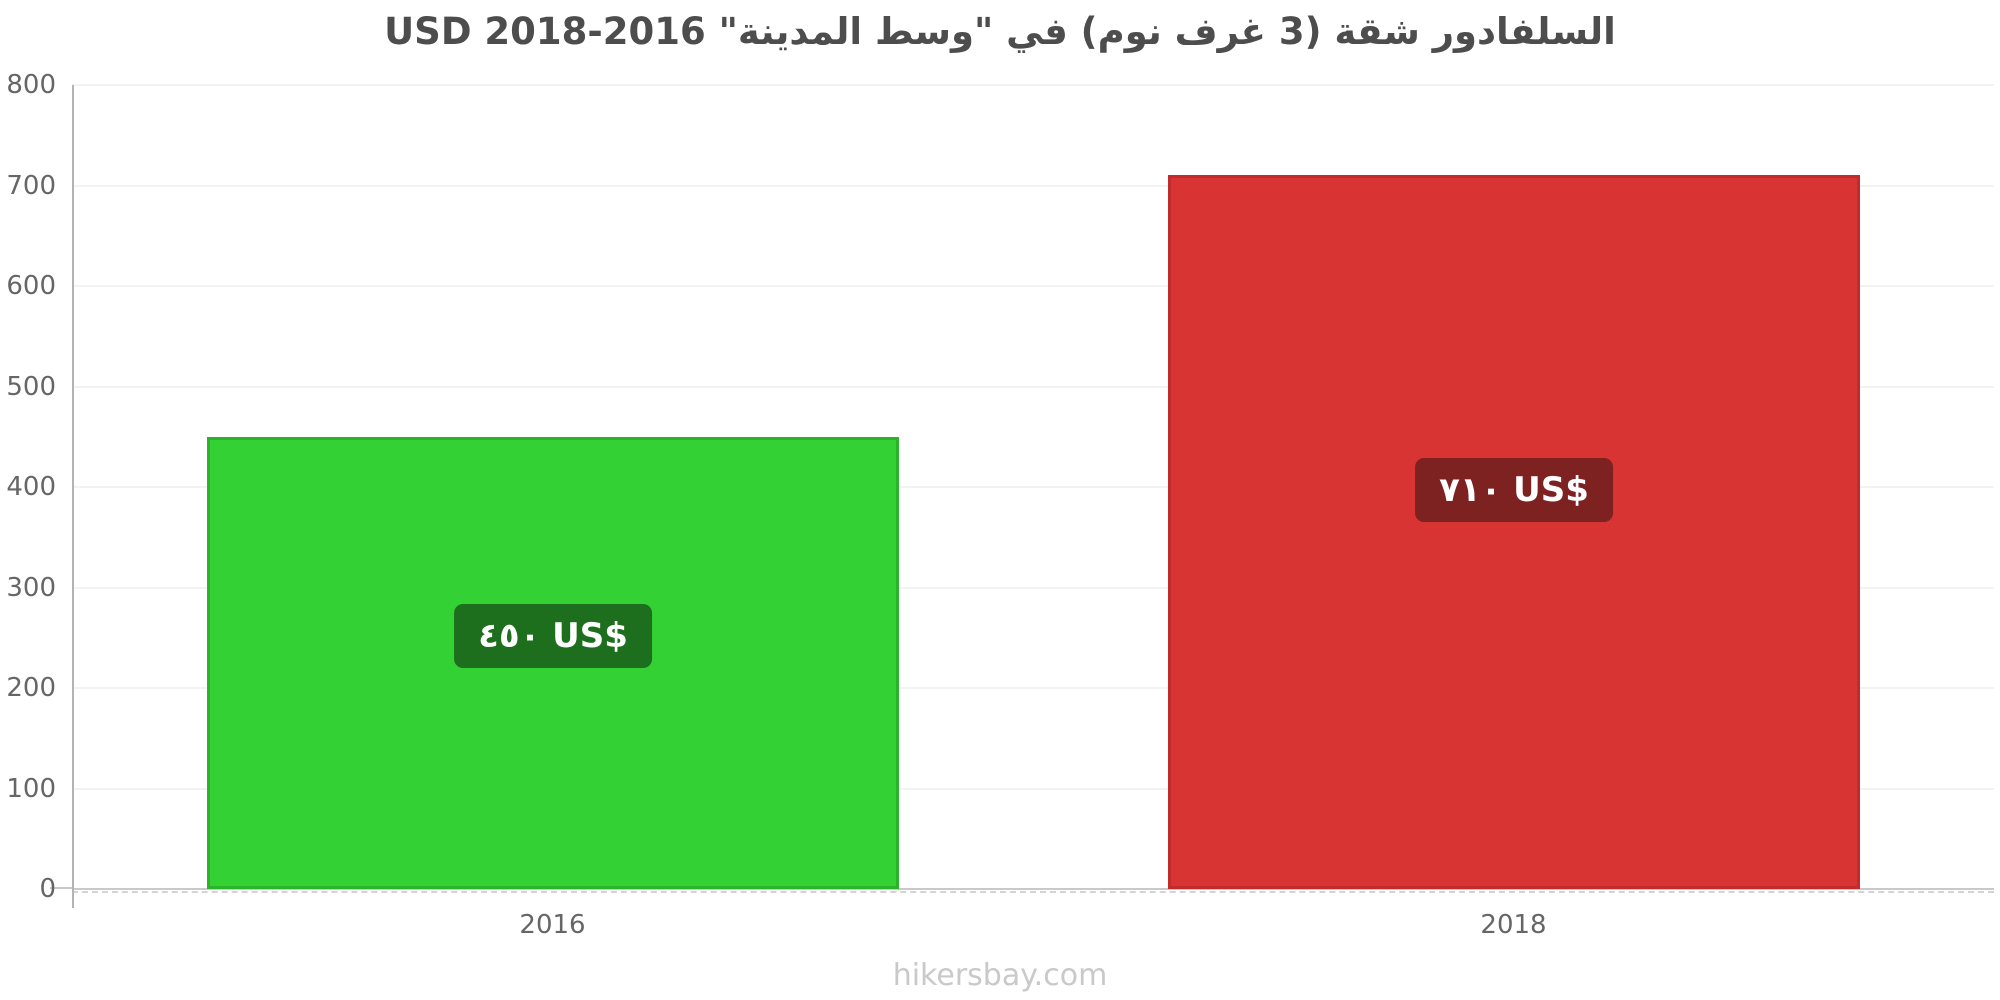 This screenshot has width=2000, height=1000. What do you see at coordinates (31, 688) in the screenshot?
I see `y-axis-tick-label: 200` at bounding box center [31, 688].